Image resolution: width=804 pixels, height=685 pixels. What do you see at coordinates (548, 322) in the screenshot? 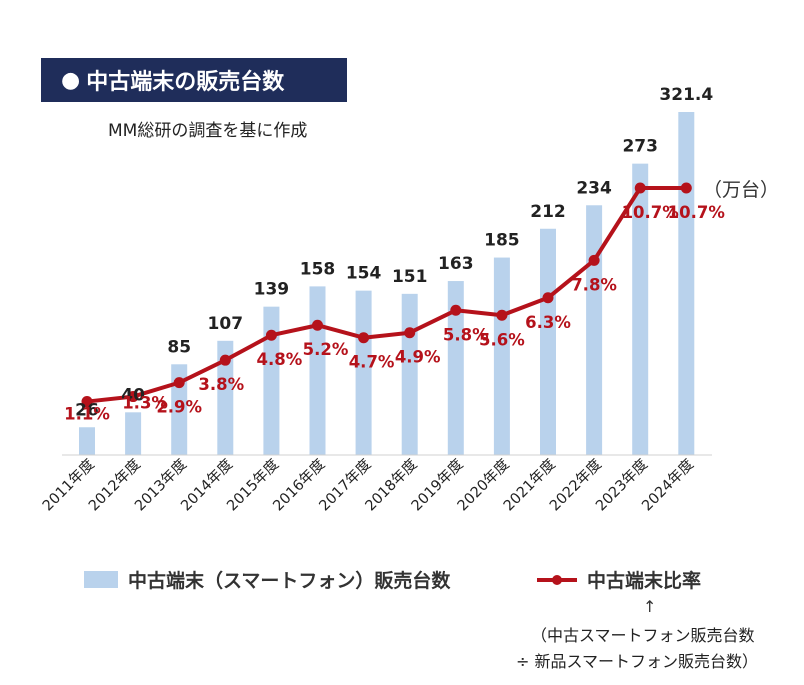
I see `ratio-label-2021年度: 6.3%` at bounding box center [548, 322].